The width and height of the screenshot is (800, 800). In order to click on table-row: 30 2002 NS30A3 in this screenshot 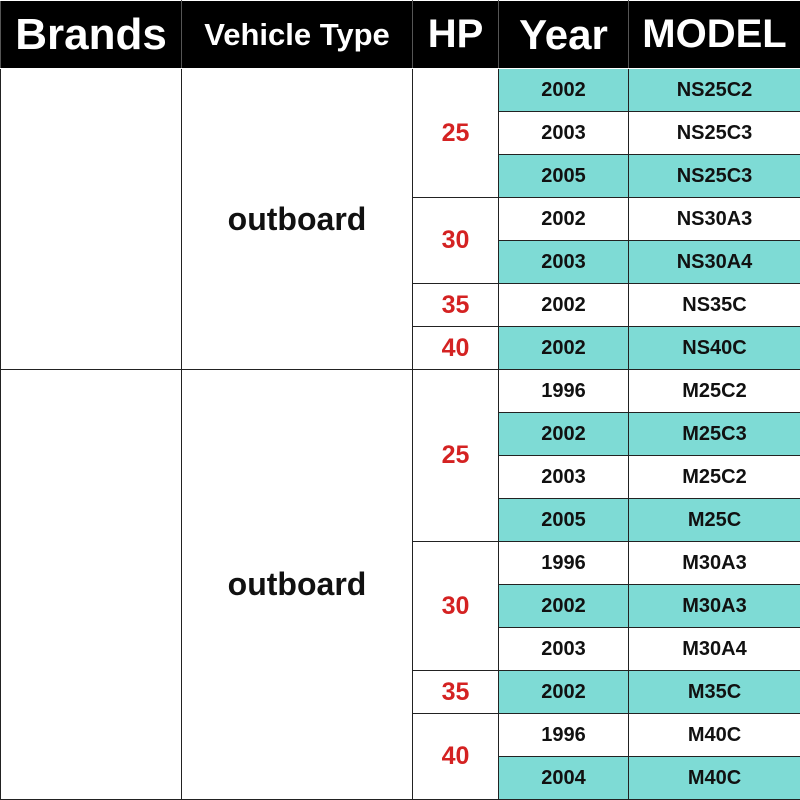, I will do `click(400, 240)`.